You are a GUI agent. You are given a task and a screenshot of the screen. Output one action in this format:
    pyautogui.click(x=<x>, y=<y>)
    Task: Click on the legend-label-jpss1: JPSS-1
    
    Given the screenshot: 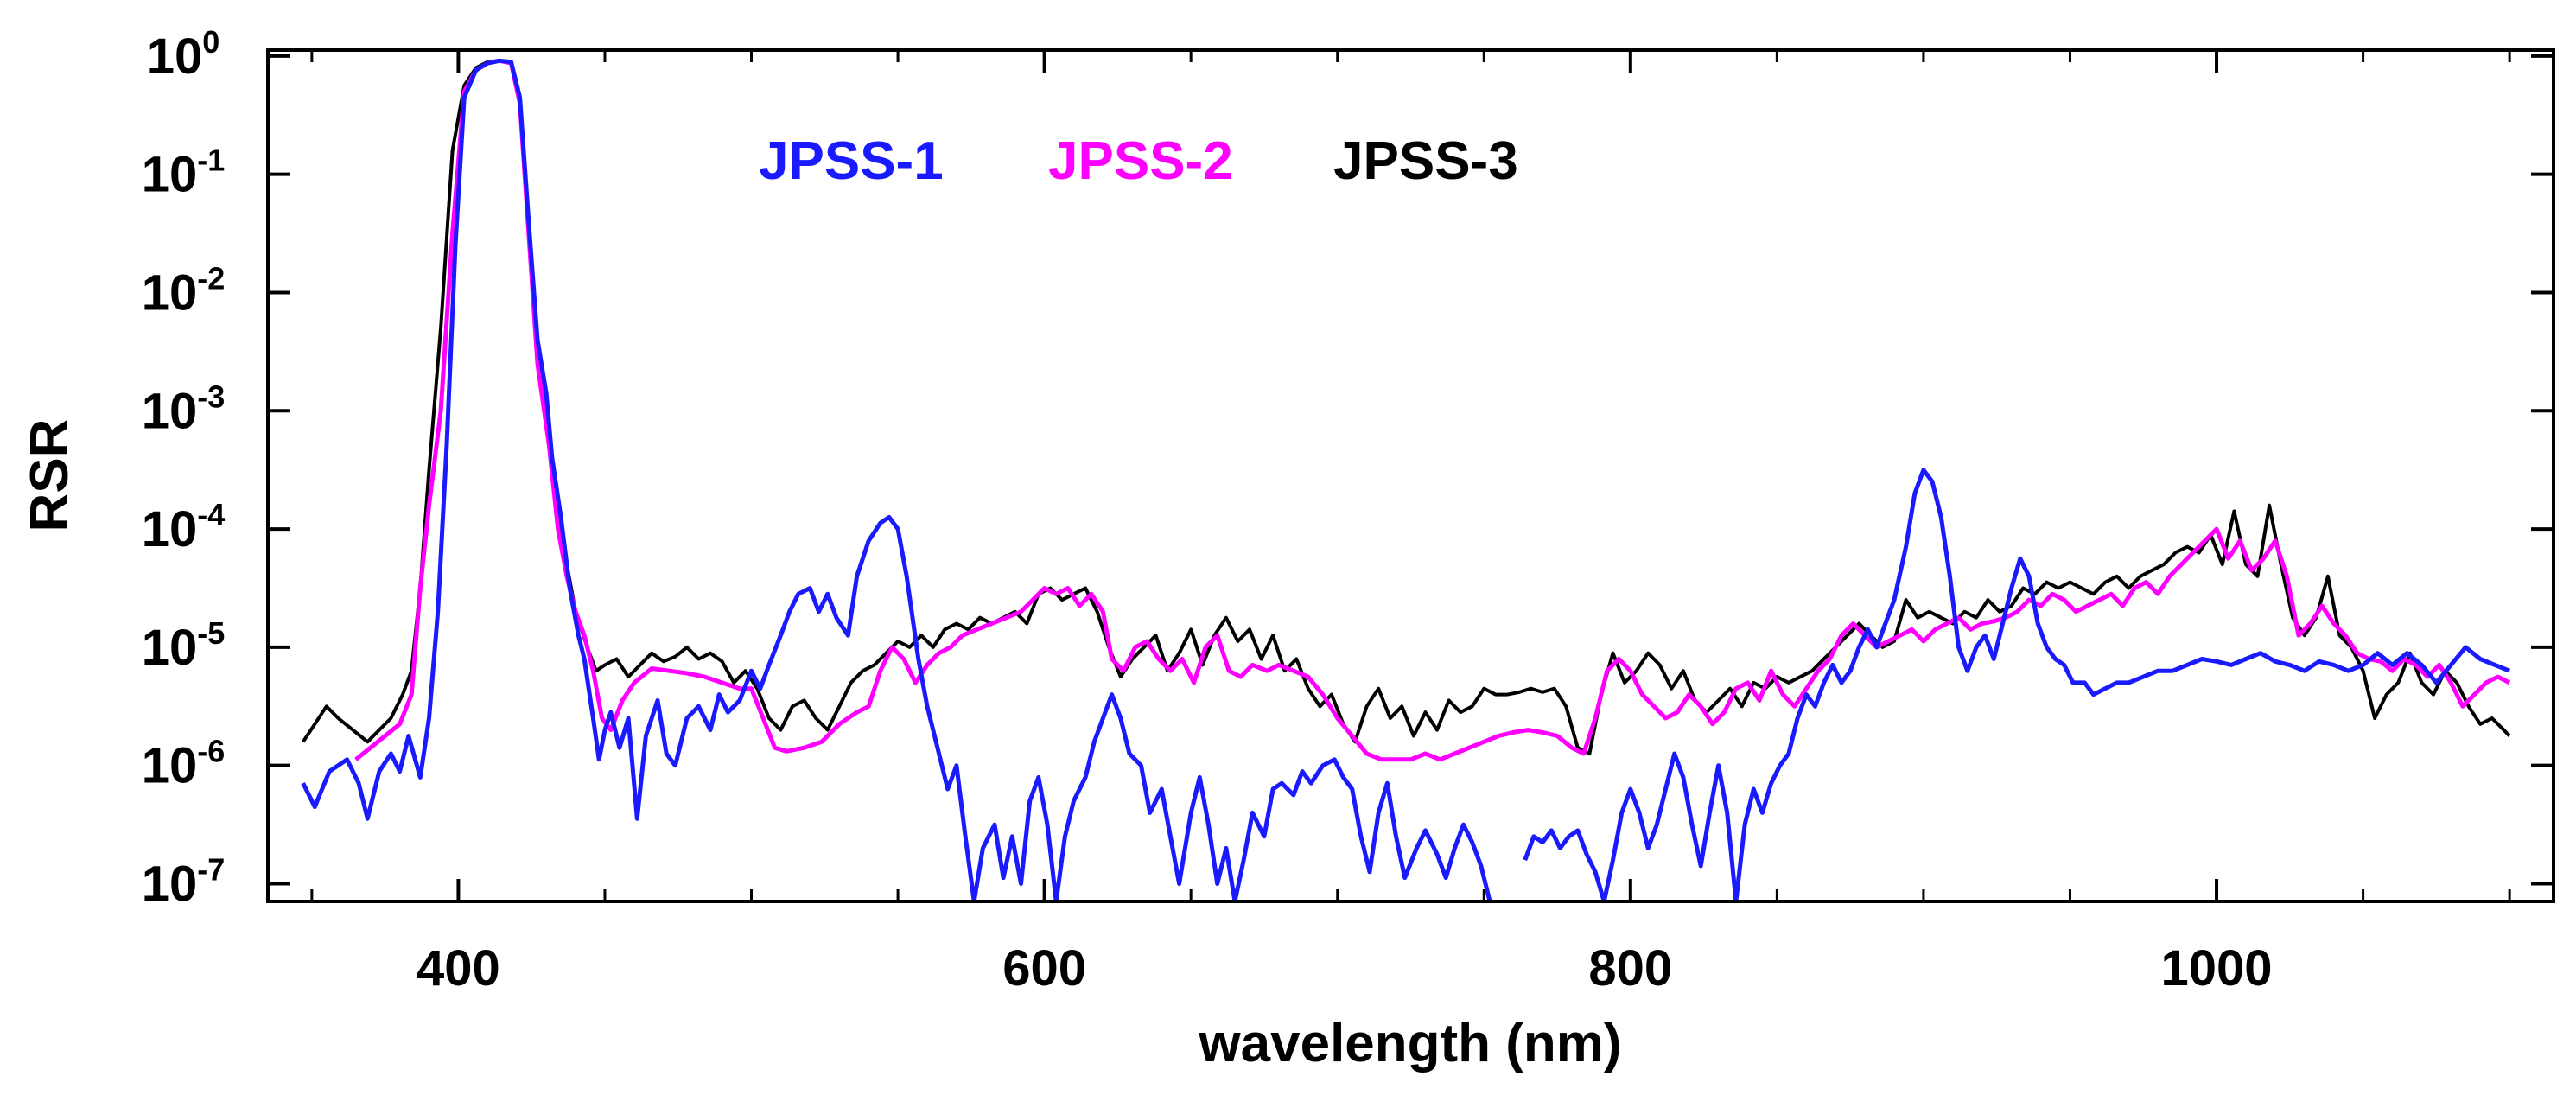 What is the action you would take?
    pyautogui.click(x=852, y=161)
    